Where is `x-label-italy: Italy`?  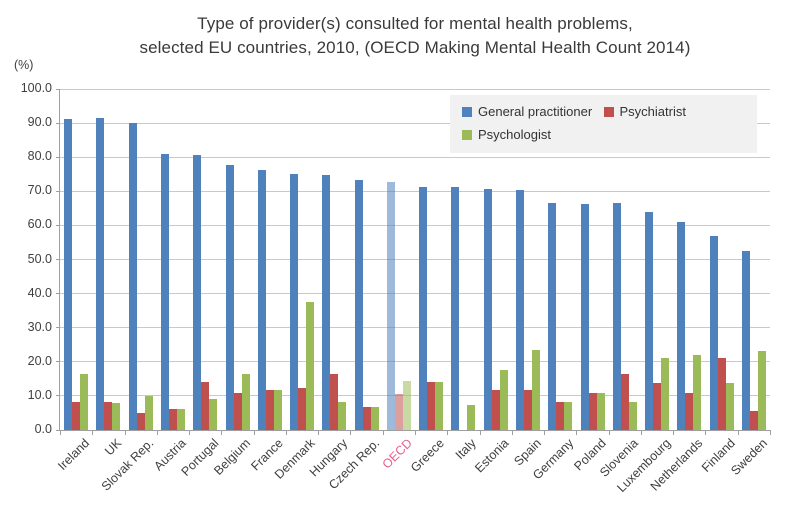
x-label-italy: Italy is located at coordinates (466, 449).